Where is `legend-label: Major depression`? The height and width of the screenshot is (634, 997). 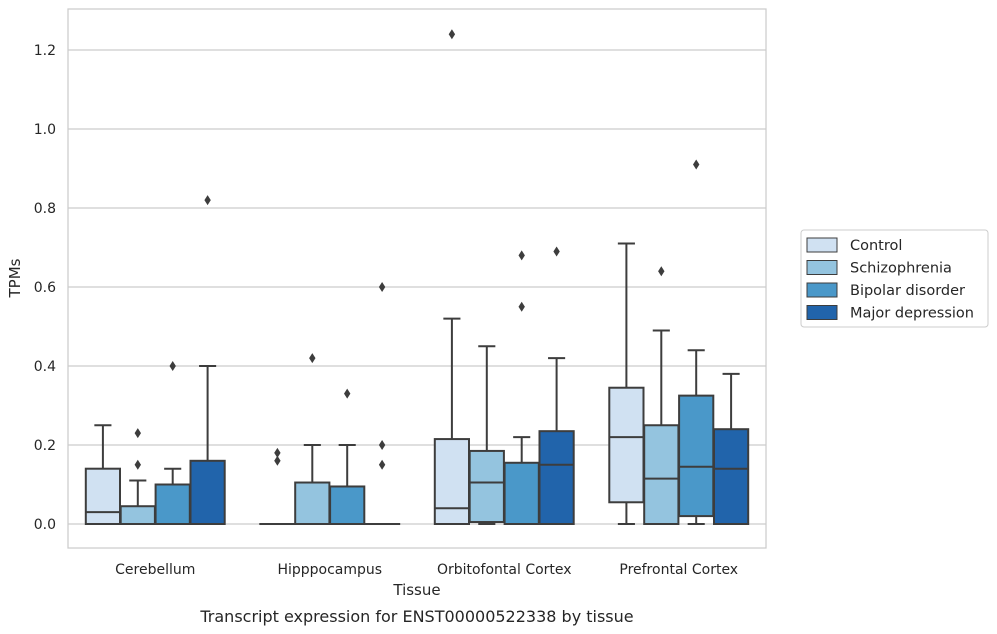
legend-label: Major depression is located at coordinates (912, 314).